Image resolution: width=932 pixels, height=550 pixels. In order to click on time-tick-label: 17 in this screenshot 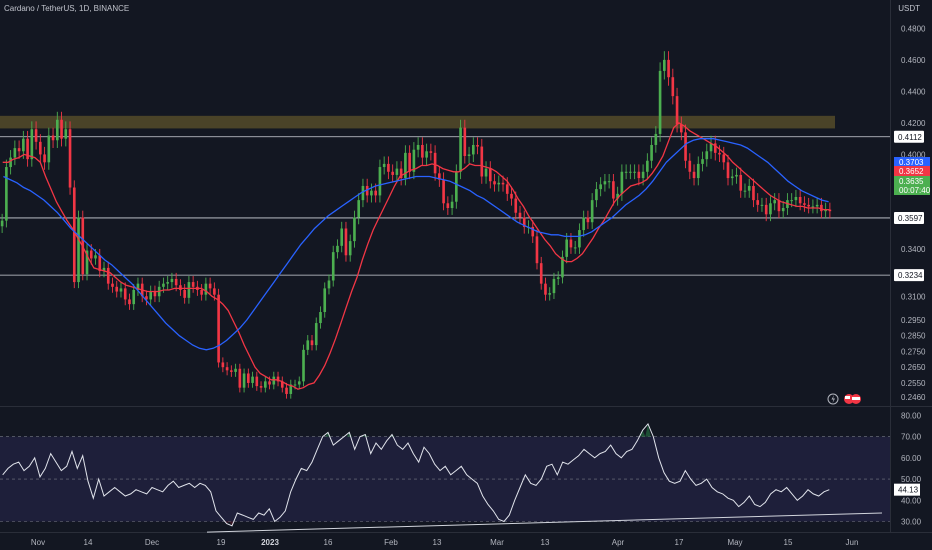, I will do `click(679, 542)`.